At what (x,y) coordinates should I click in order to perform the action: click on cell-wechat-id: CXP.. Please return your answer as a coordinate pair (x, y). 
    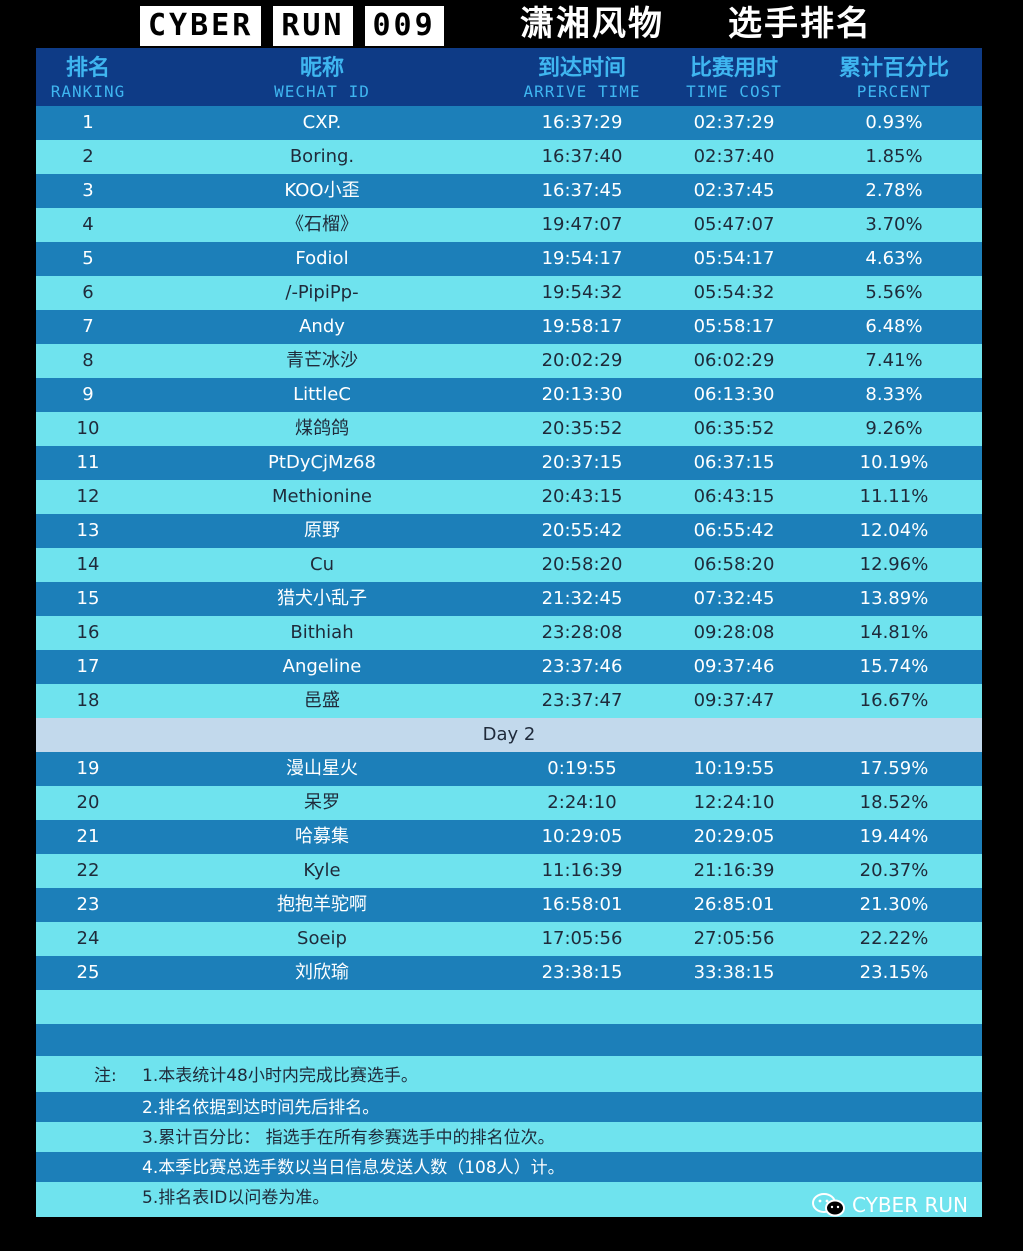
    Looking at the image, I should click on (322, 122).